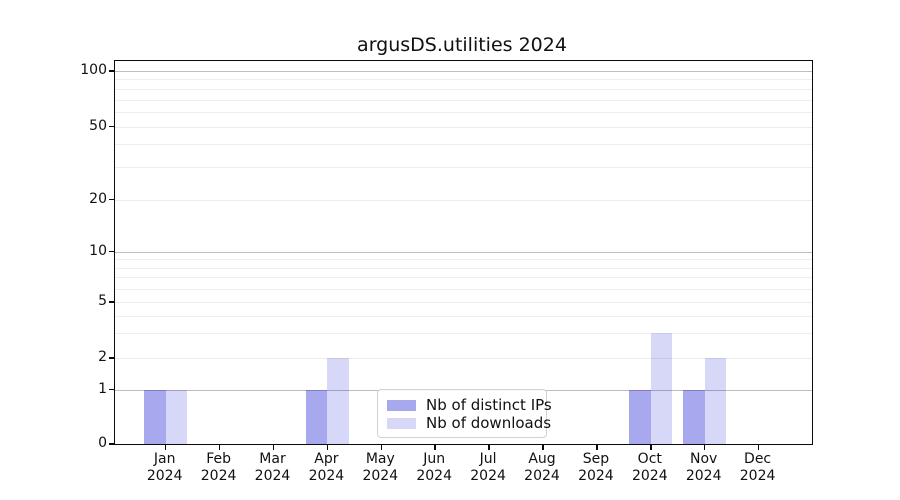 This screenshot has width=900, height=500. I want to click on x-tick-label: Aug 2024, so click(542, 468).